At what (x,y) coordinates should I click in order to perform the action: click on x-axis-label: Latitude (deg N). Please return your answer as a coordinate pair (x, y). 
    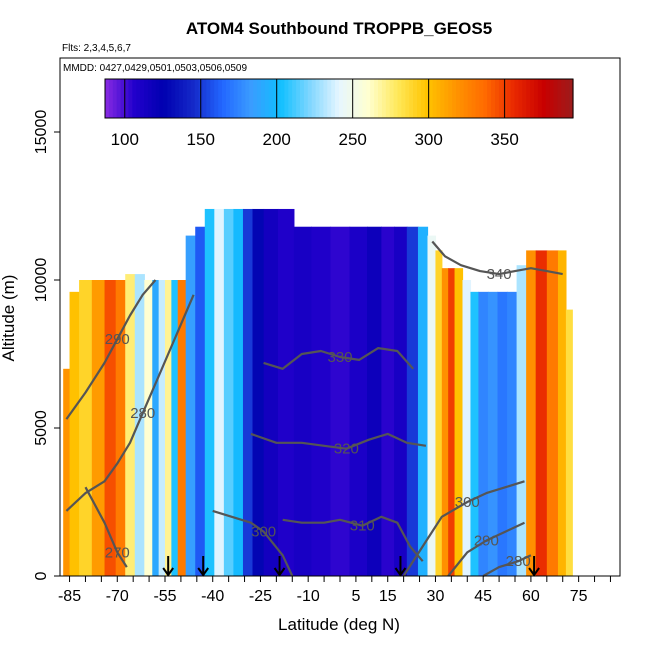
    Looking at the image, I should click on (339, 624).